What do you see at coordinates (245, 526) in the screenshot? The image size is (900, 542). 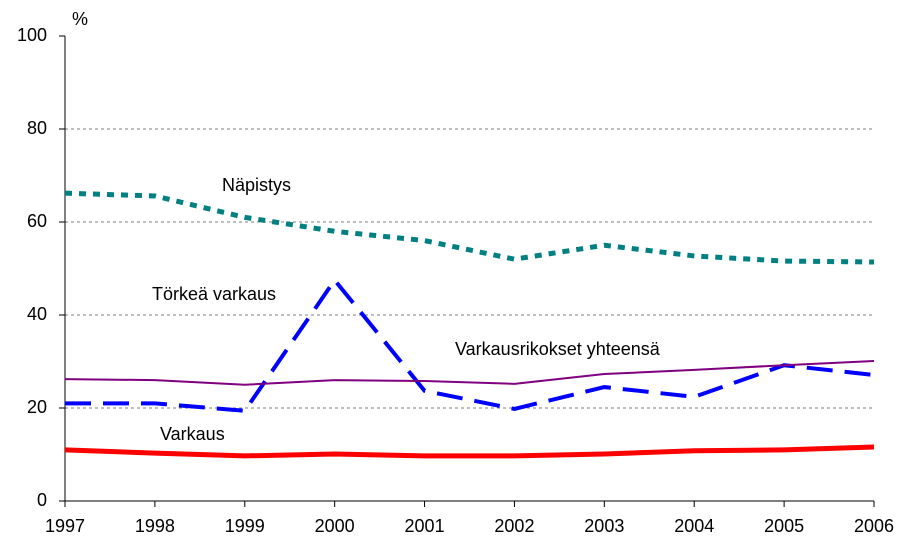 I see `x-tick-label: 1999` at bounding box center [245, 526].